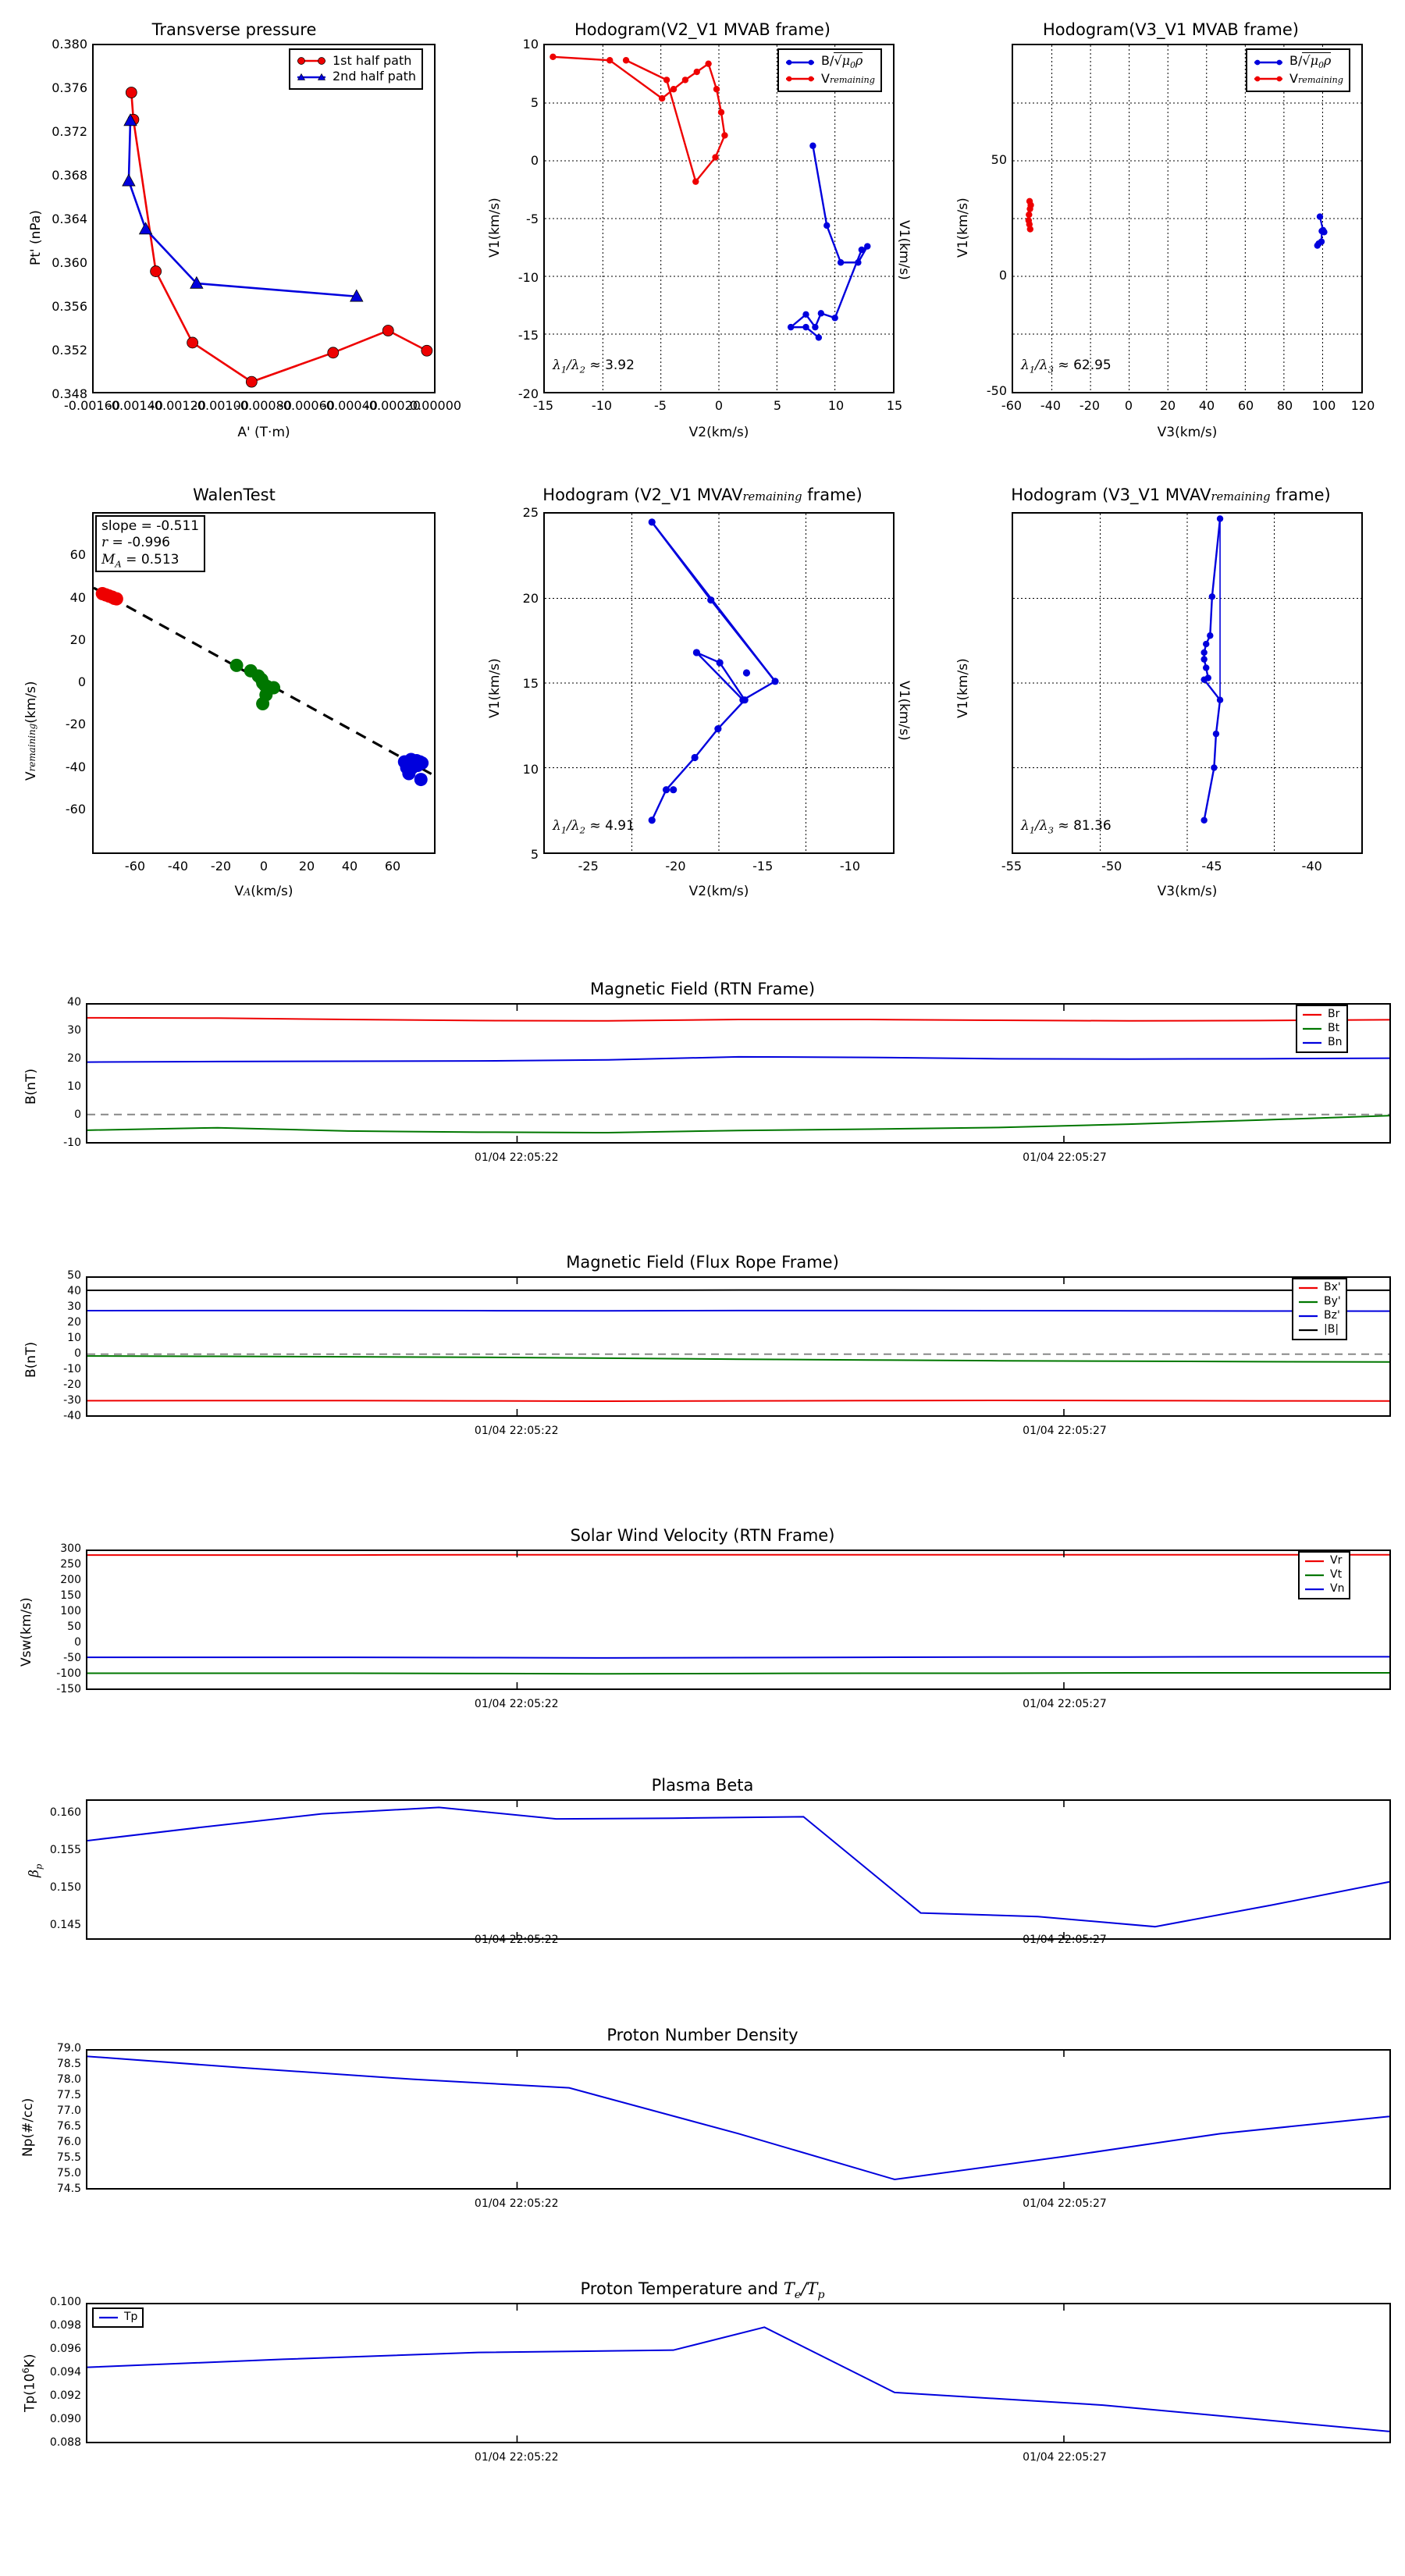 This screenshot has height=2576, width=1405. I want to click on panel-title: Hodogram(V3_V1 MVAB frame), so click(1171, 29).